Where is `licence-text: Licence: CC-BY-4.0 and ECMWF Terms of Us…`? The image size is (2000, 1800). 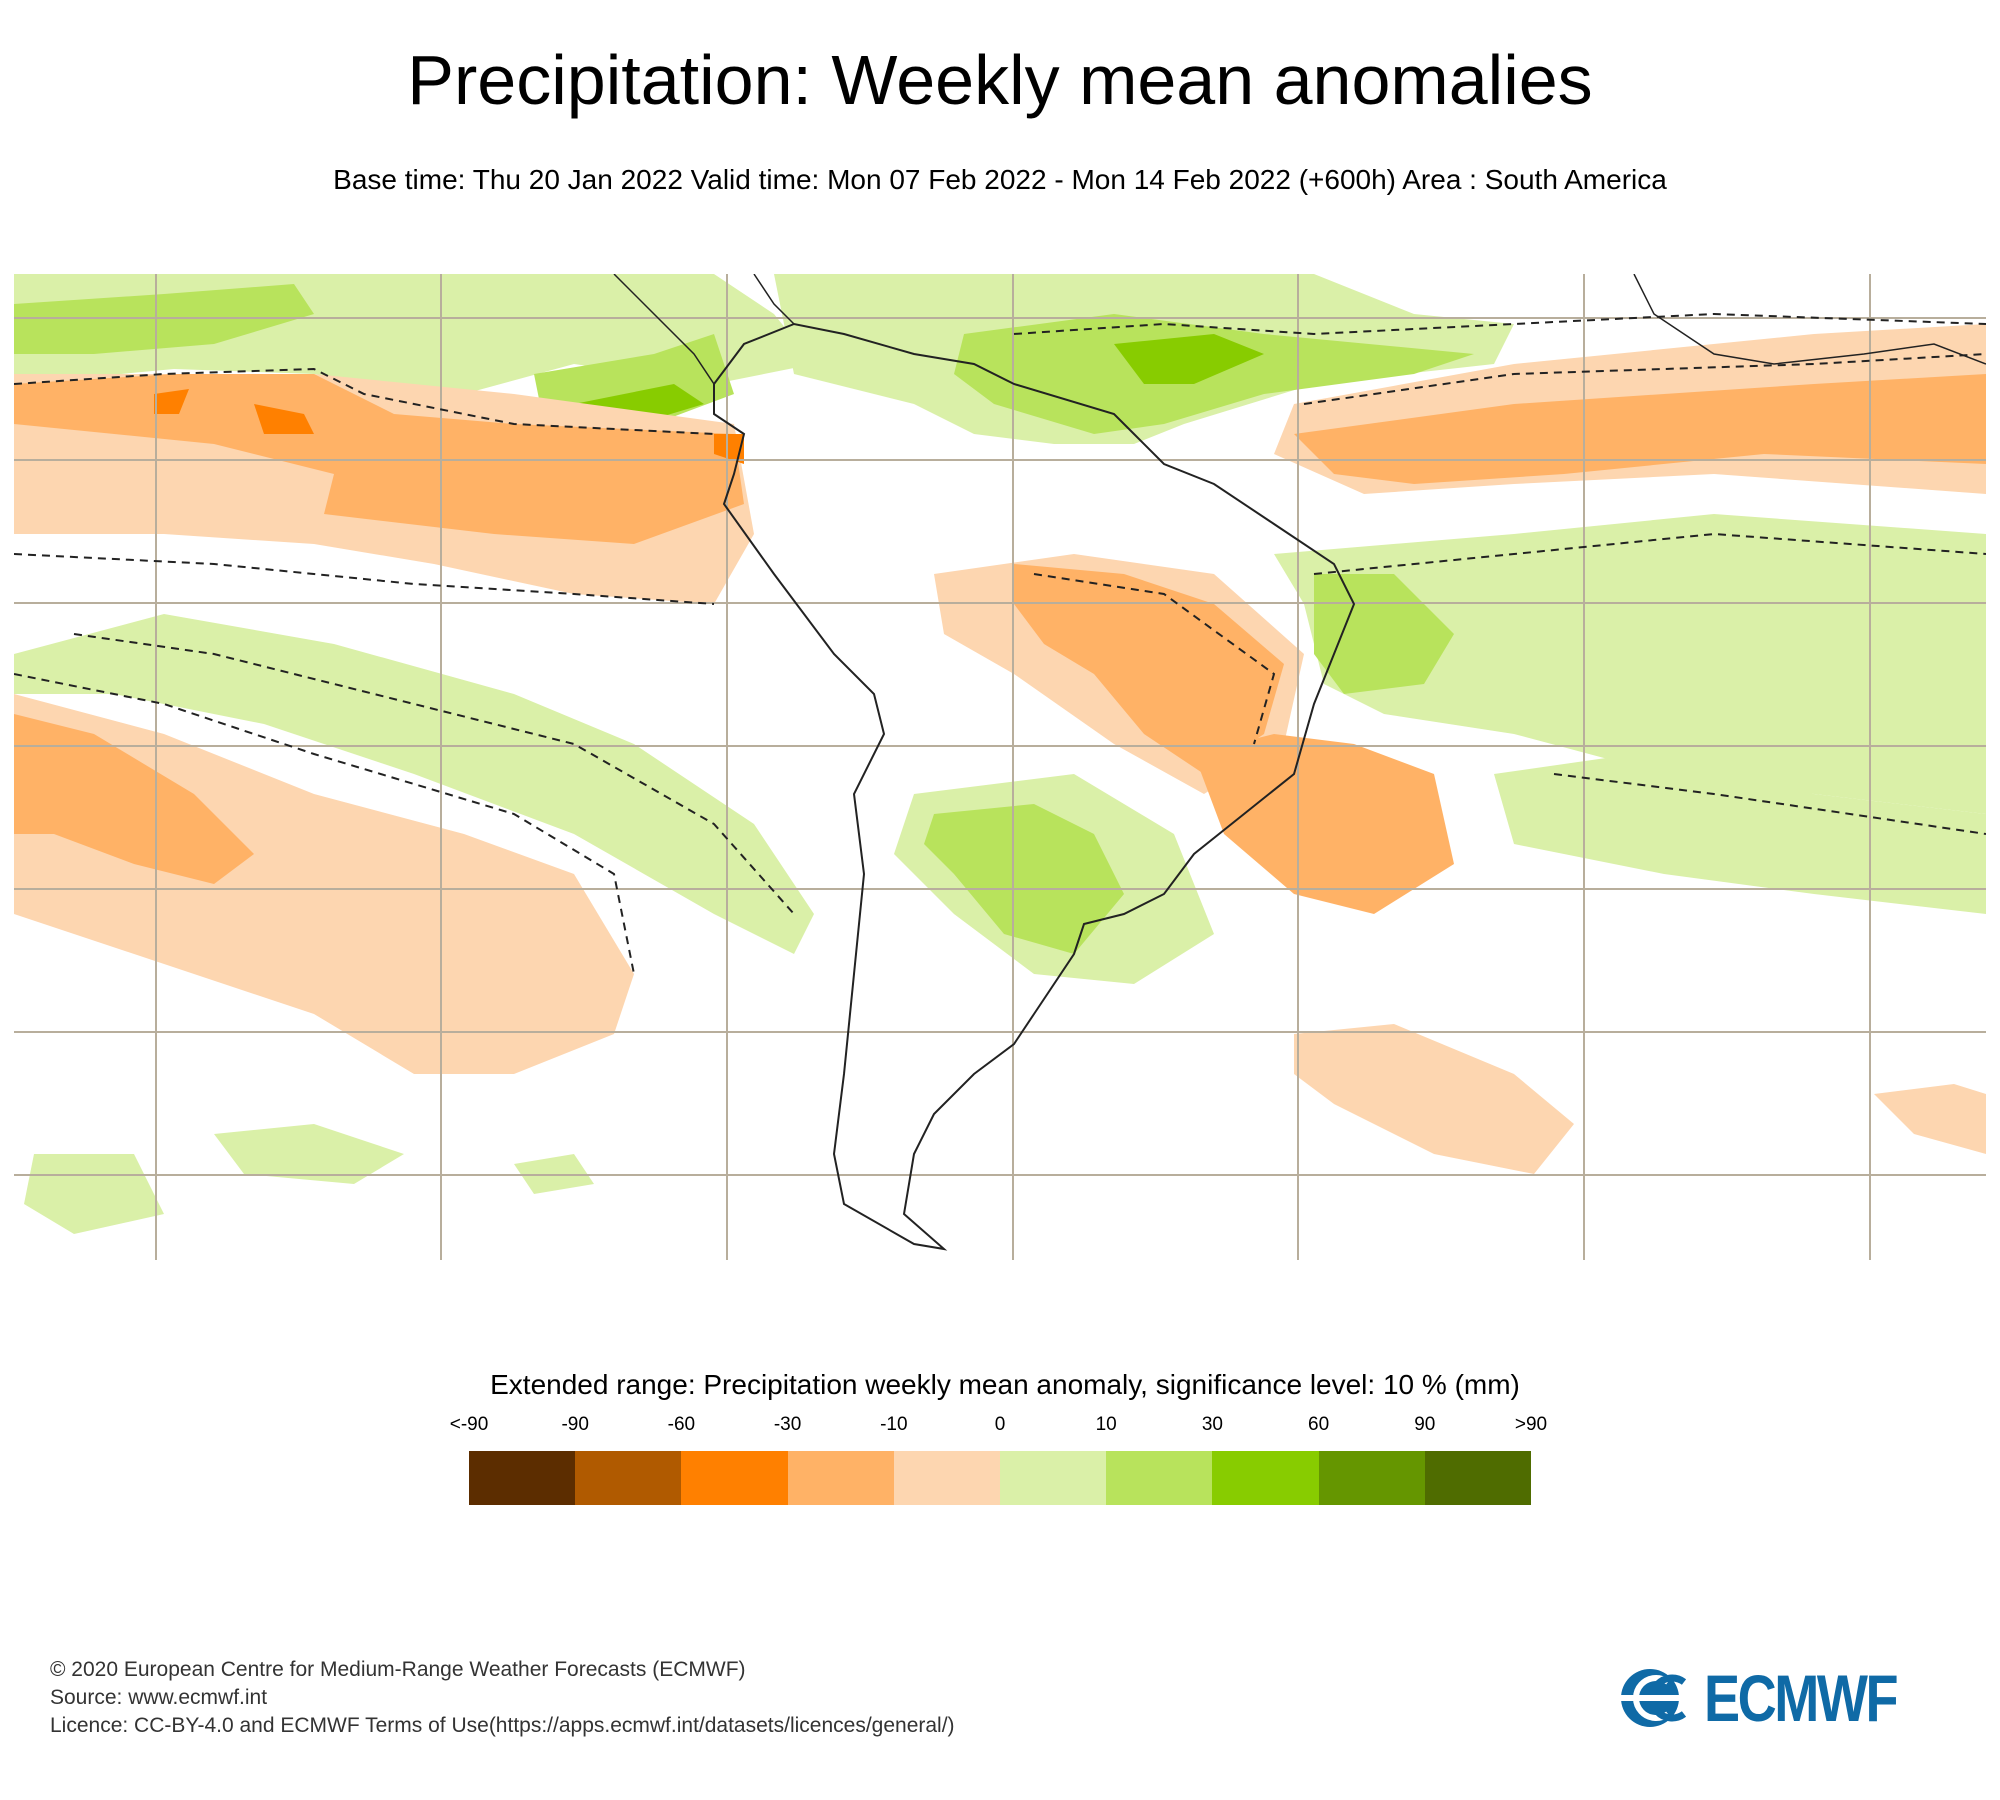
licence-text: Licence: CC-BY-4.0 and ECMWF Terms of Us… is located at coordinates (502, 1725).